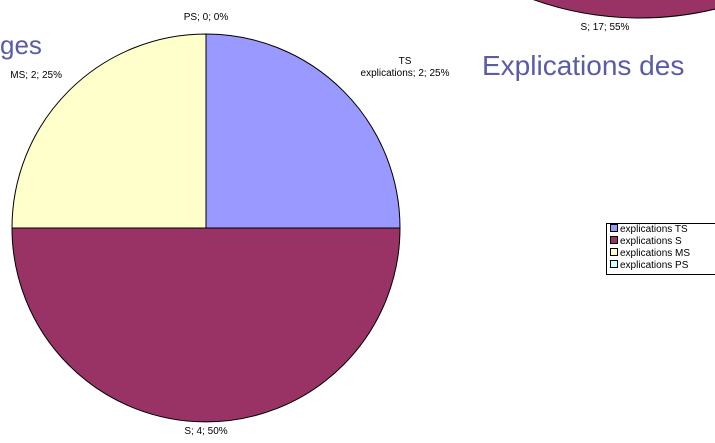 The image size is (715, 443). Describe the element at coordinates (605, 27) in the screenshot. I see `data-label: S; 17; 55%` at that location.